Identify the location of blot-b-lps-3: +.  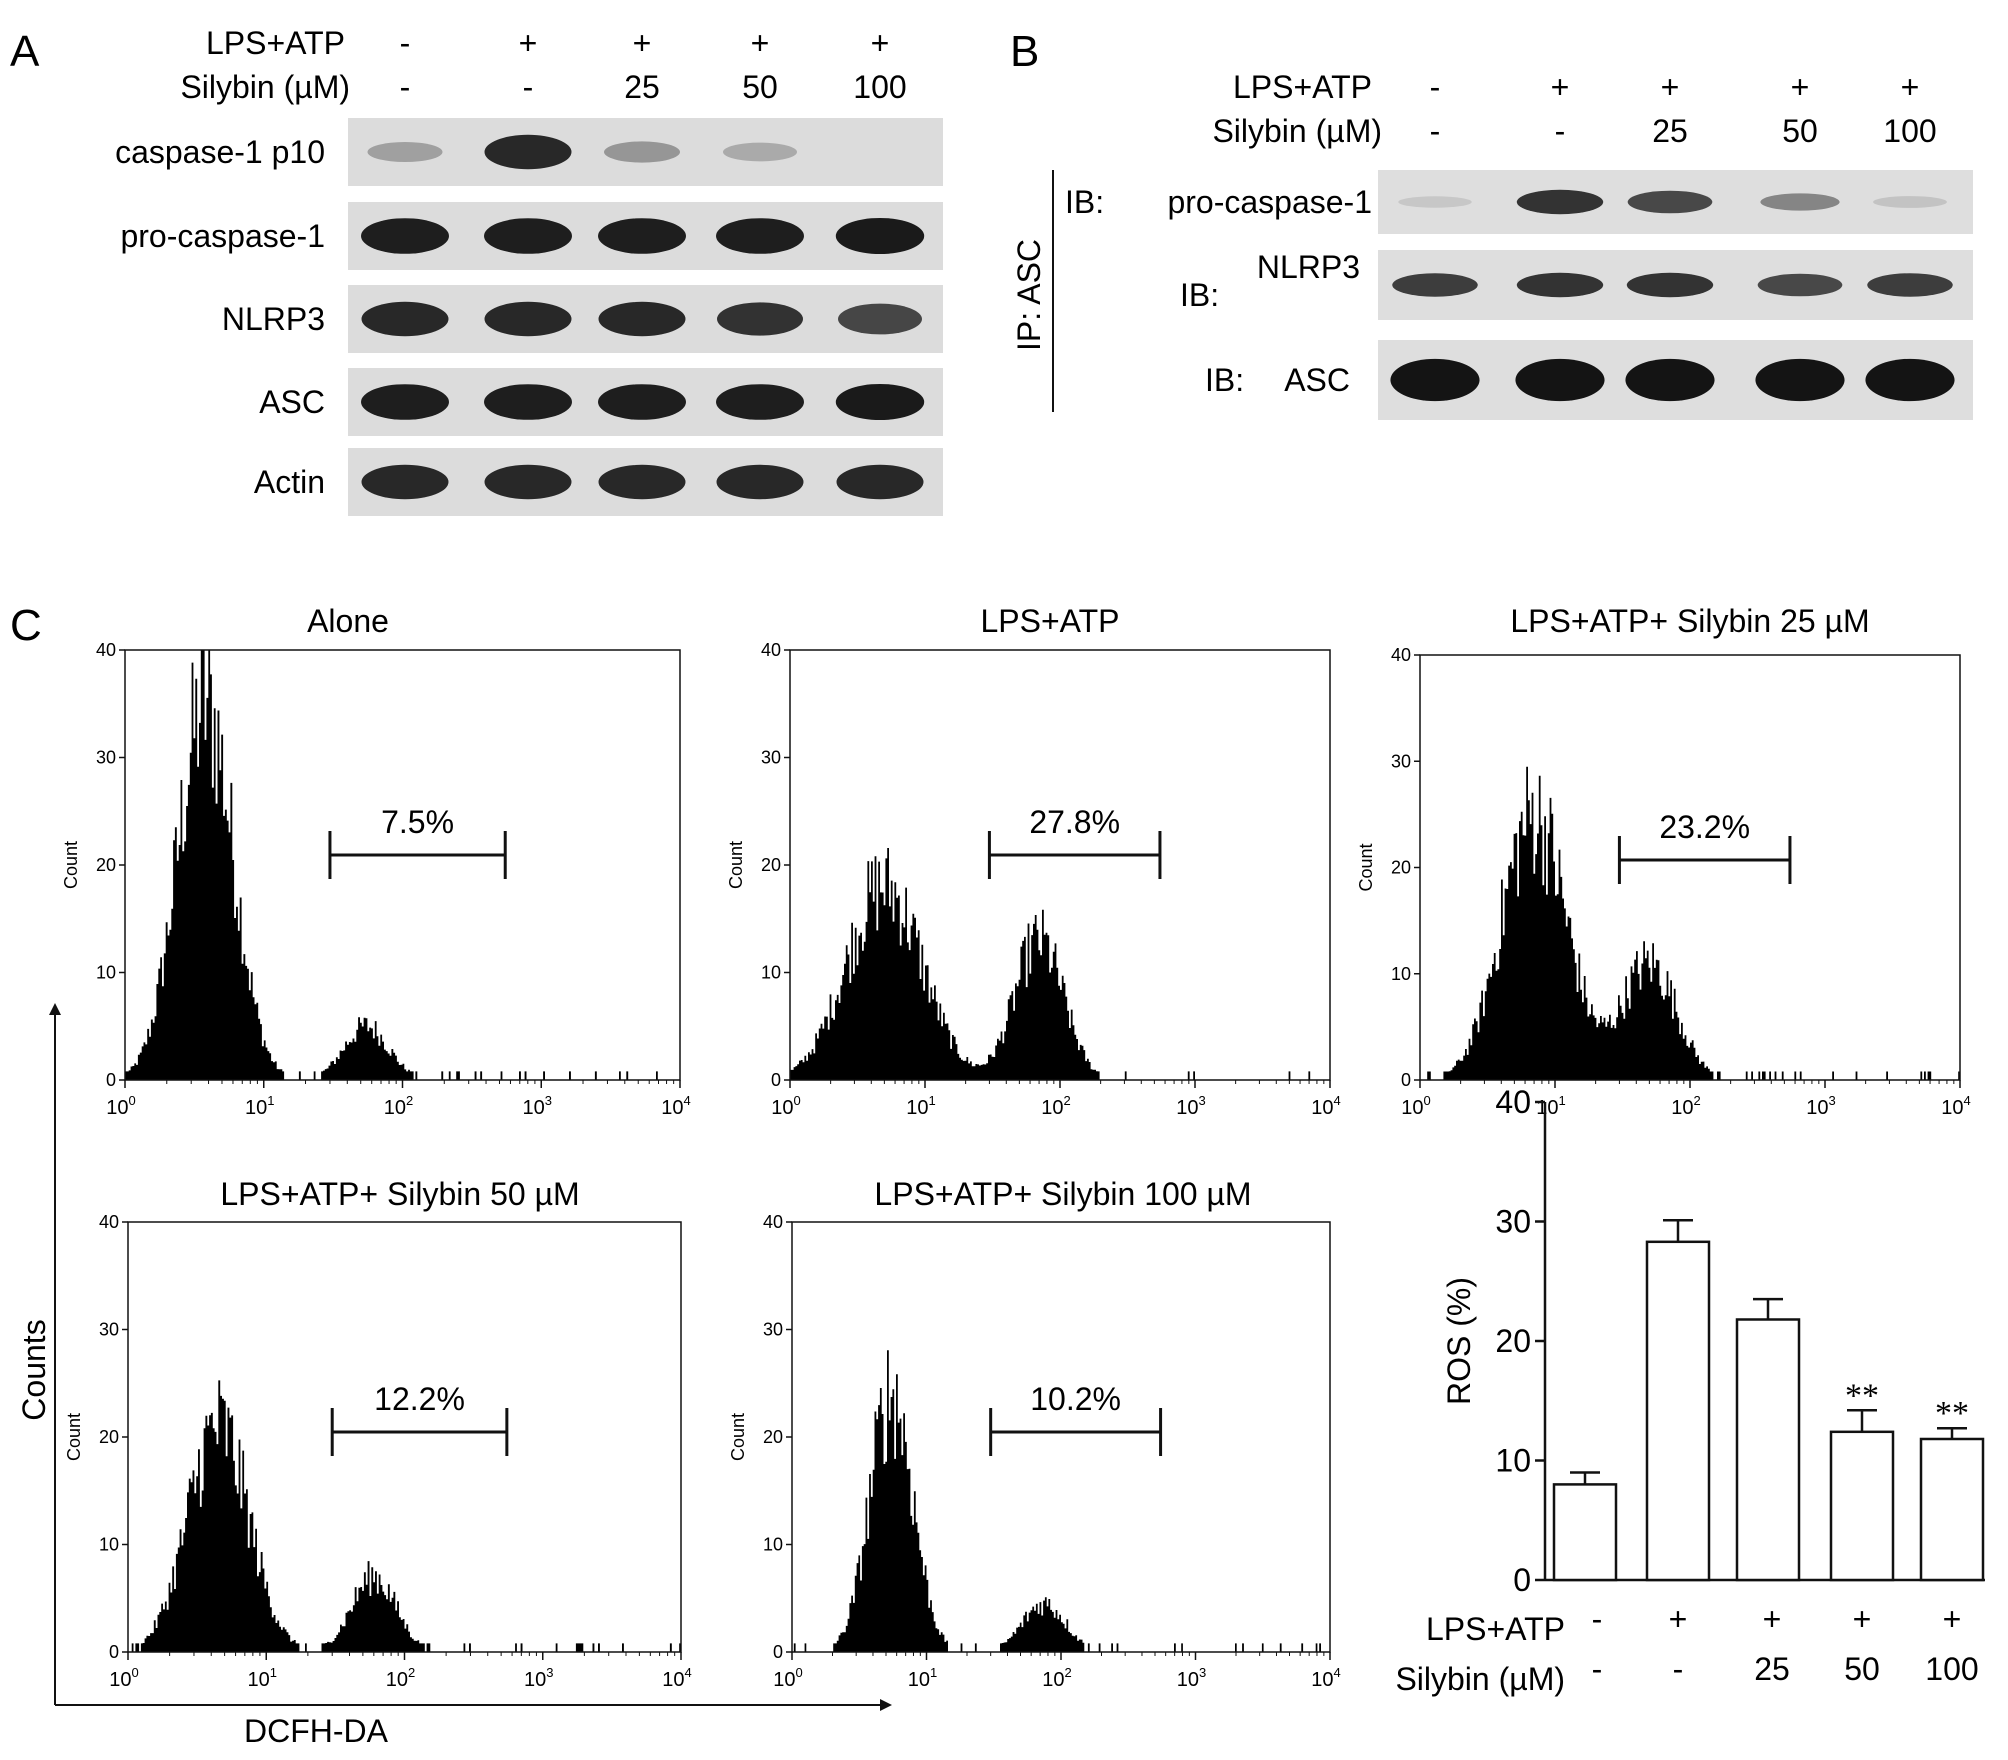
(1800, 87).